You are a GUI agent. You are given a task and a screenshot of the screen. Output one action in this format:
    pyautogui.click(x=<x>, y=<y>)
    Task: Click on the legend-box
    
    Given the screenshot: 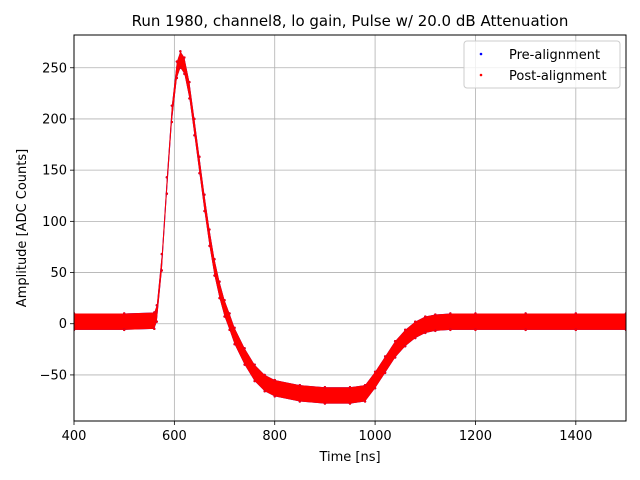 What is the action you would take?
    pyautogui.click(x=542, y=64)
    